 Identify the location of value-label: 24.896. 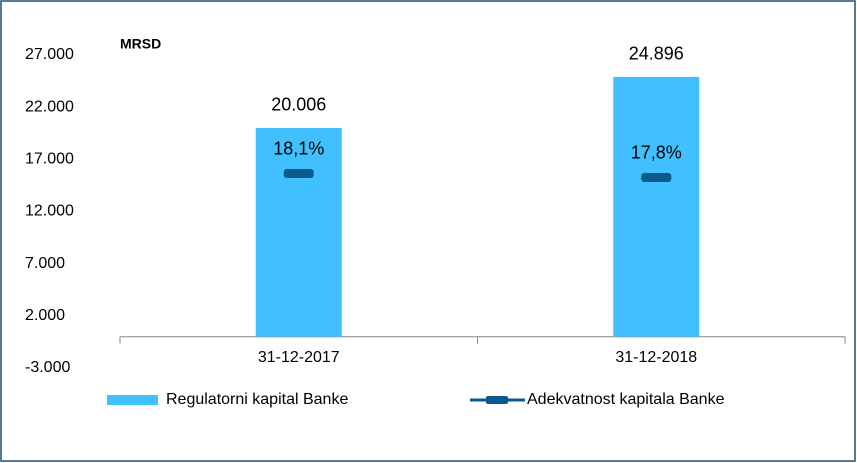
(656, 54).